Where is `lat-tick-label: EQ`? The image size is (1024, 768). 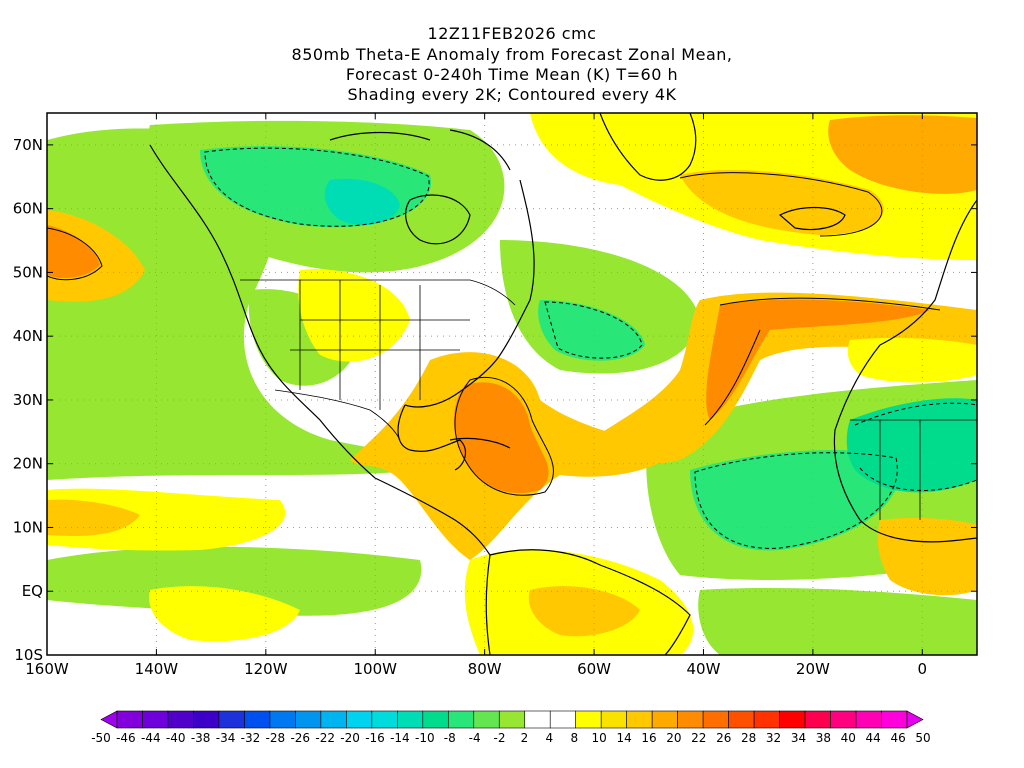
lat-tick-label: EQ is located at coordinates (32, 591).